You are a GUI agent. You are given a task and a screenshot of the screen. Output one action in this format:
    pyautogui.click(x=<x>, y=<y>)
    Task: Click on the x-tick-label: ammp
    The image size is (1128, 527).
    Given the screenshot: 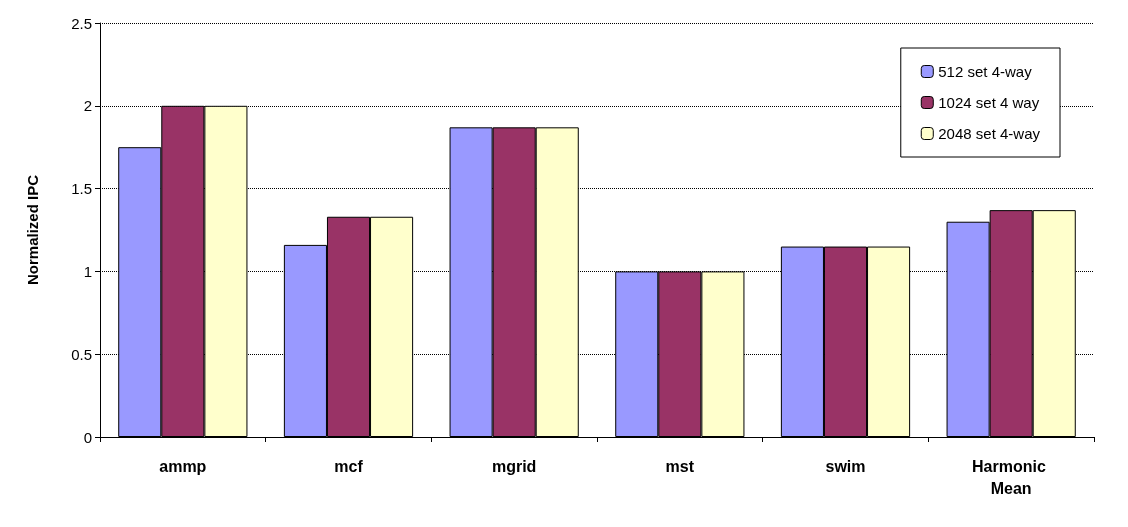 What is the action you would take?
    pyautogui.click(x=183, y=466)
    